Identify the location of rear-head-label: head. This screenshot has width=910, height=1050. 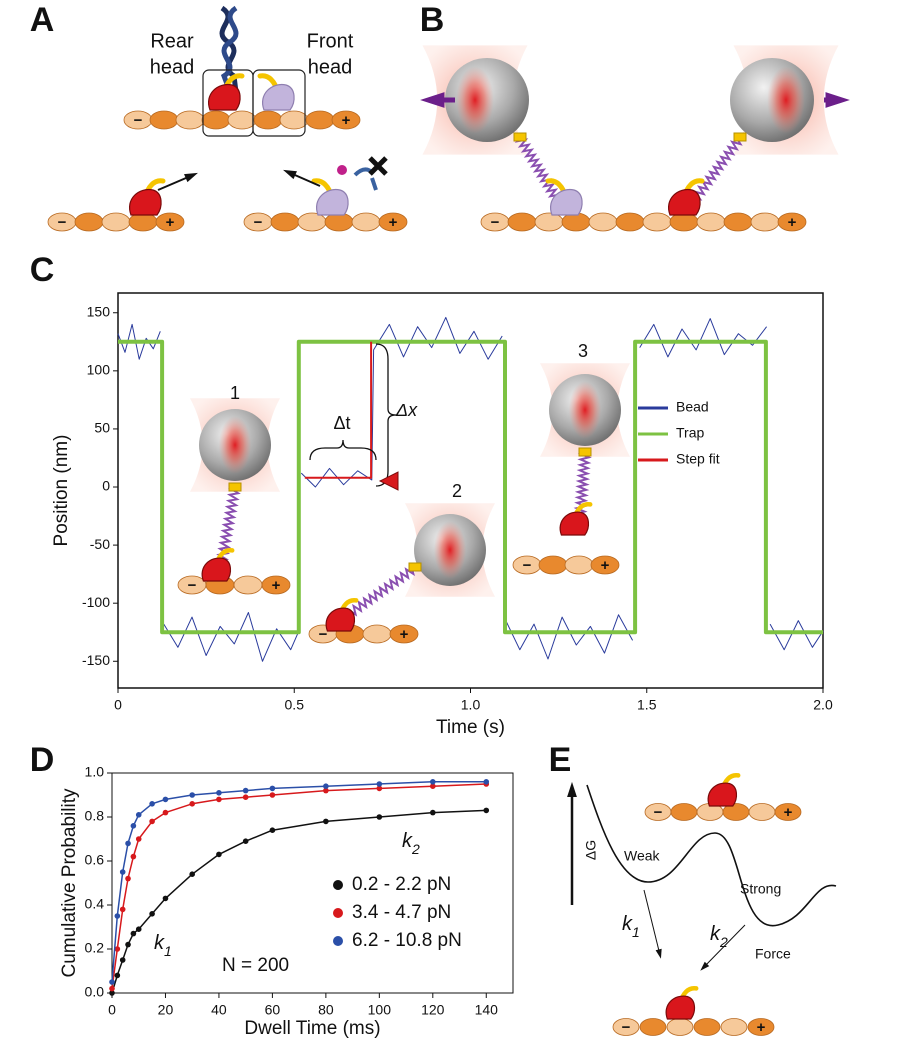
(172, 67).